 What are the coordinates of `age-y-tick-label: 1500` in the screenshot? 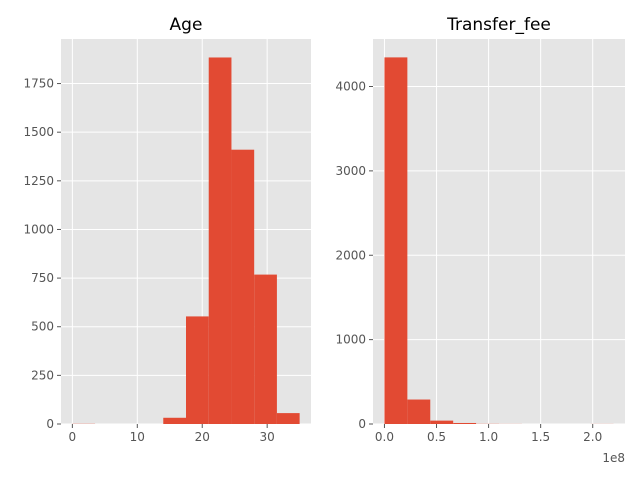 It's located at (38, 132).